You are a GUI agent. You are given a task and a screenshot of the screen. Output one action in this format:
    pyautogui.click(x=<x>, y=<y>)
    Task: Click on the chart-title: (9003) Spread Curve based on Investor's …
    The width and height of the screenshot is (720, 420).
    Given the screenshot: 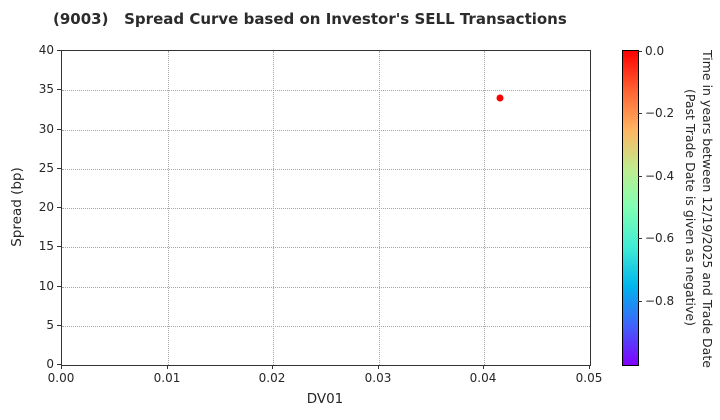 What is the action you would take?
    pyautogui.click(x=310, y=19)
    